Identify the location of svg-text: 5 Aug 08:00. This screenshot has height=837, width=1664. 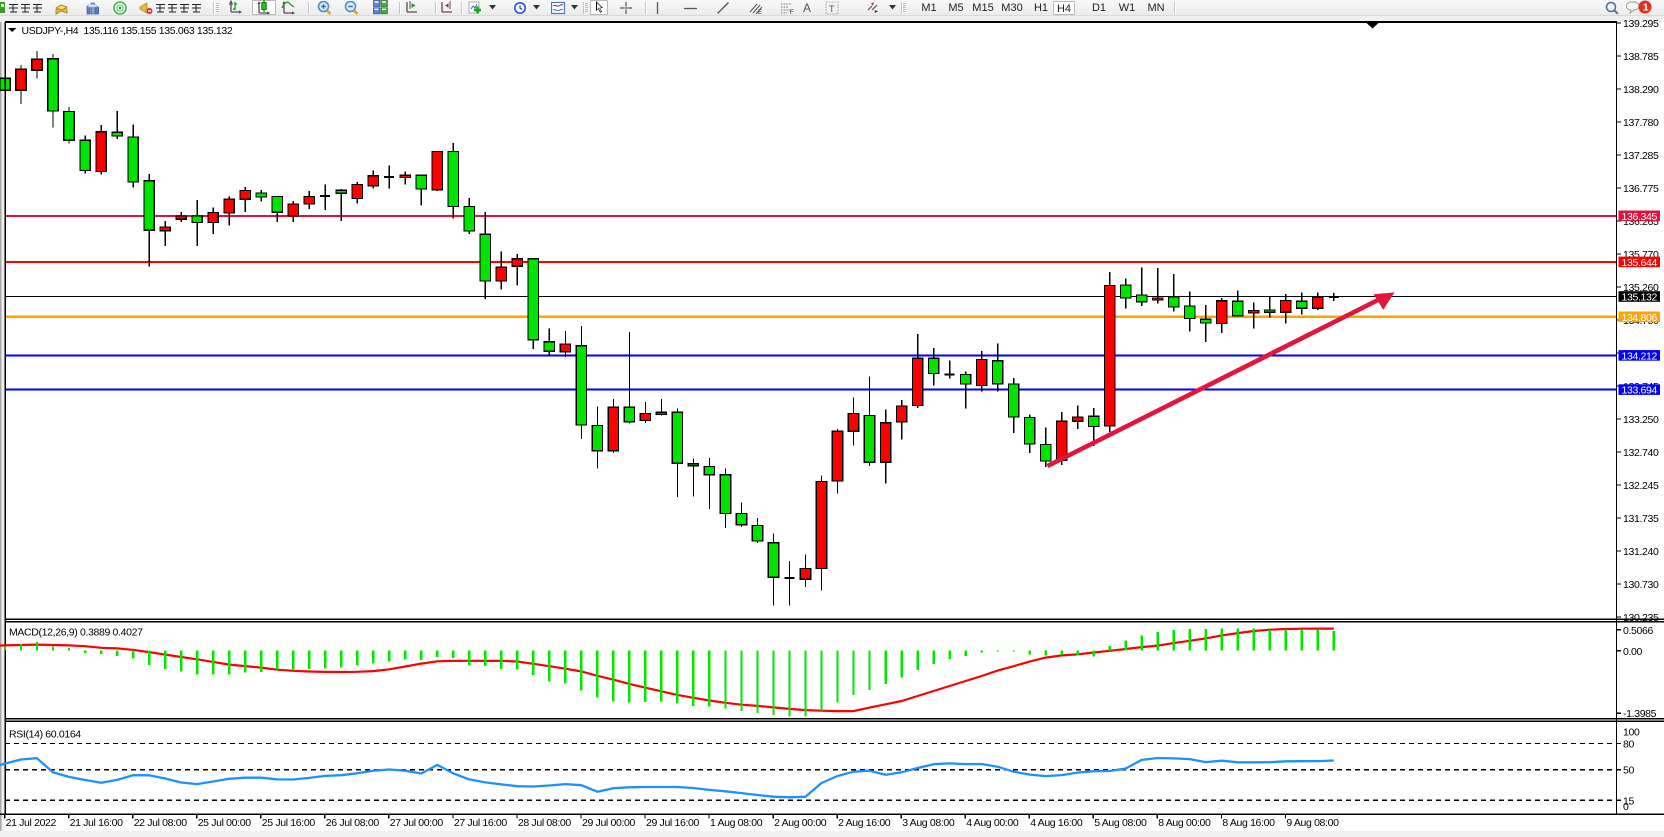
(1120, 823).